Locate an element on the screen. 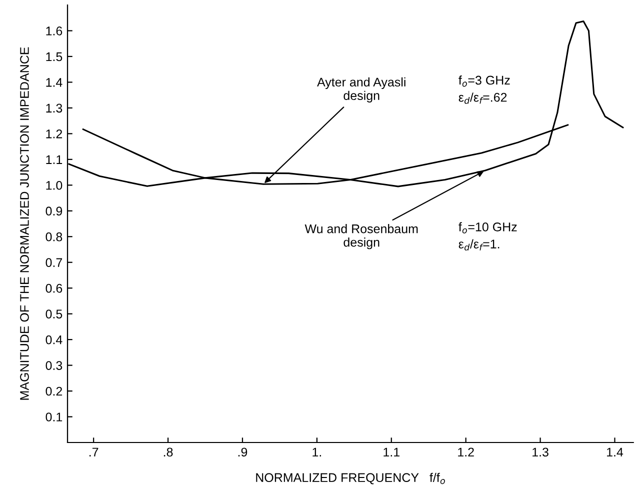 This screenshot has height=500, width=643. y-tick-label: 0.1 is located at coordinates (54, 417).